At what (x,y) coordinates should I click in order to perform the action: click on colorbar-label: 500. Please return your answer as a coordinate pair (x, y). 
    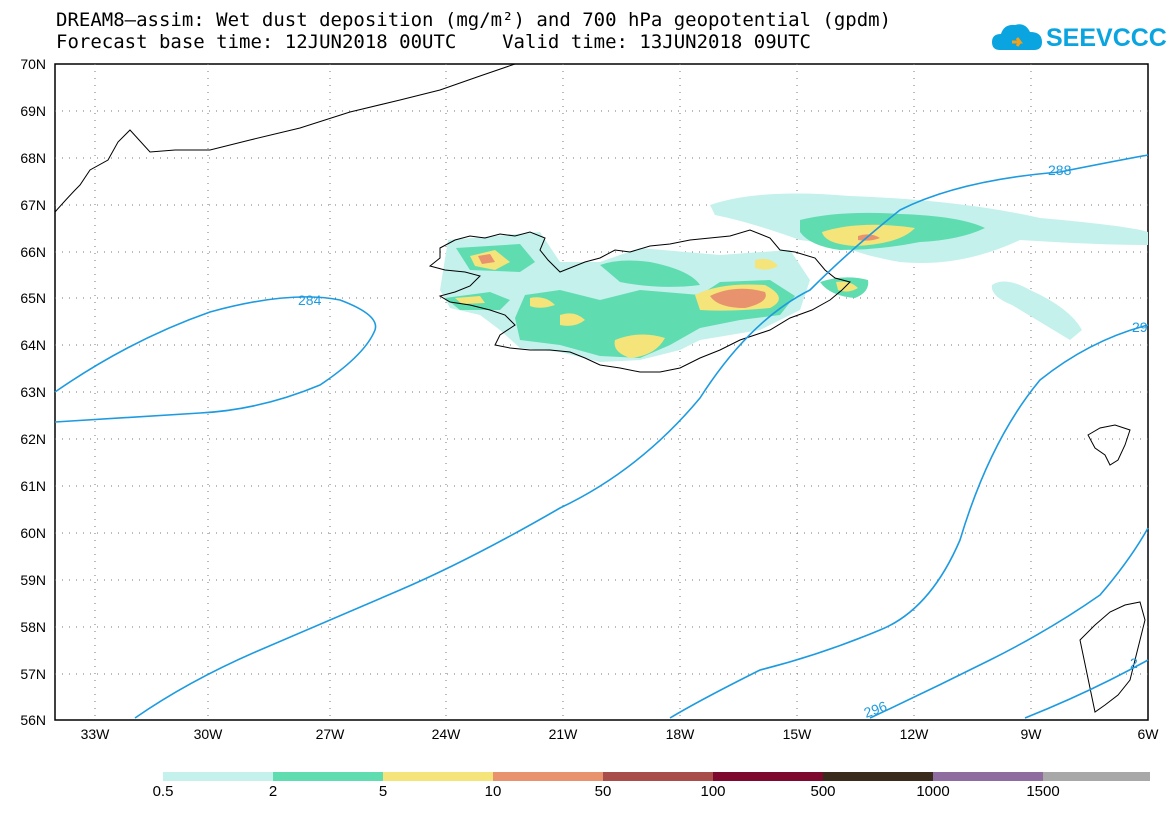
    Looking at the image, I should click on (823, 791).